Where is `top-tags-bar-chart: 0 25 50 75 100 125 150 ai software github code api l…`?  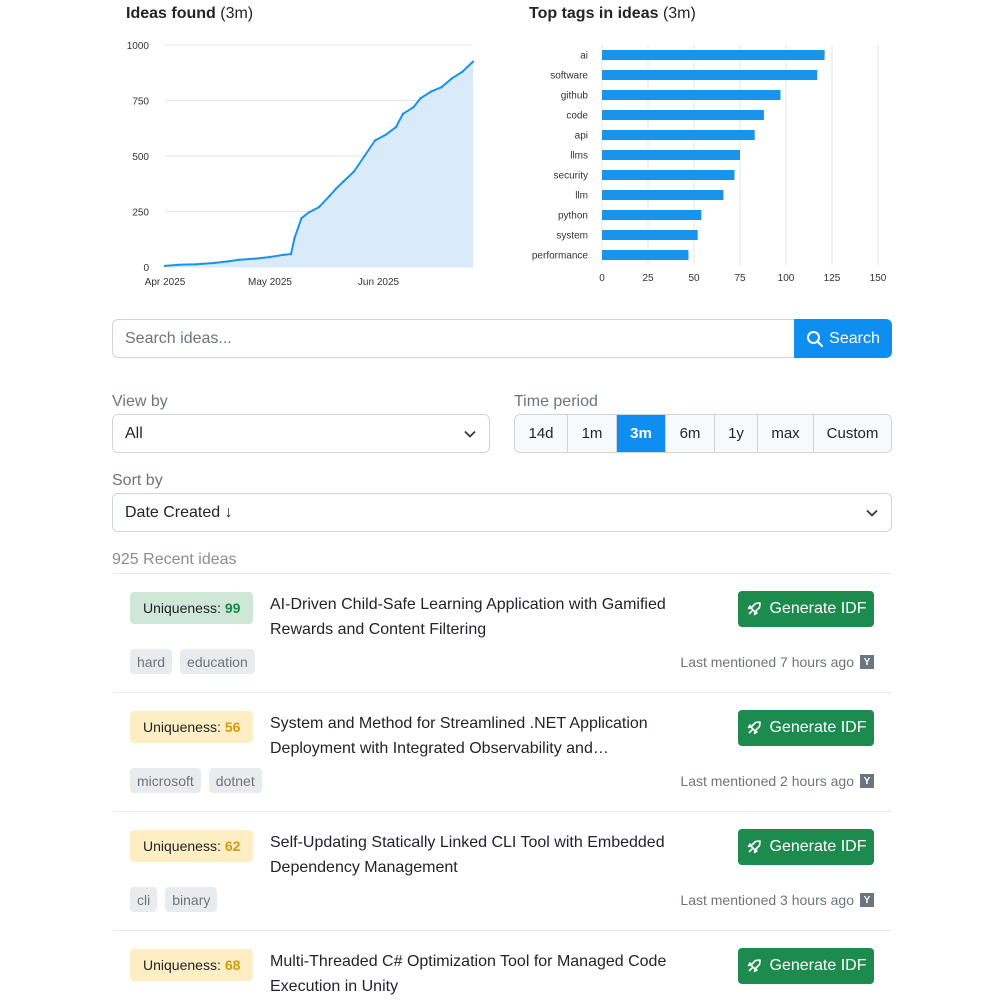 top-tags-bar-chart: 0 25 50 75 100 125 150 ai software github code api l… is located at coordinates (709, 164).